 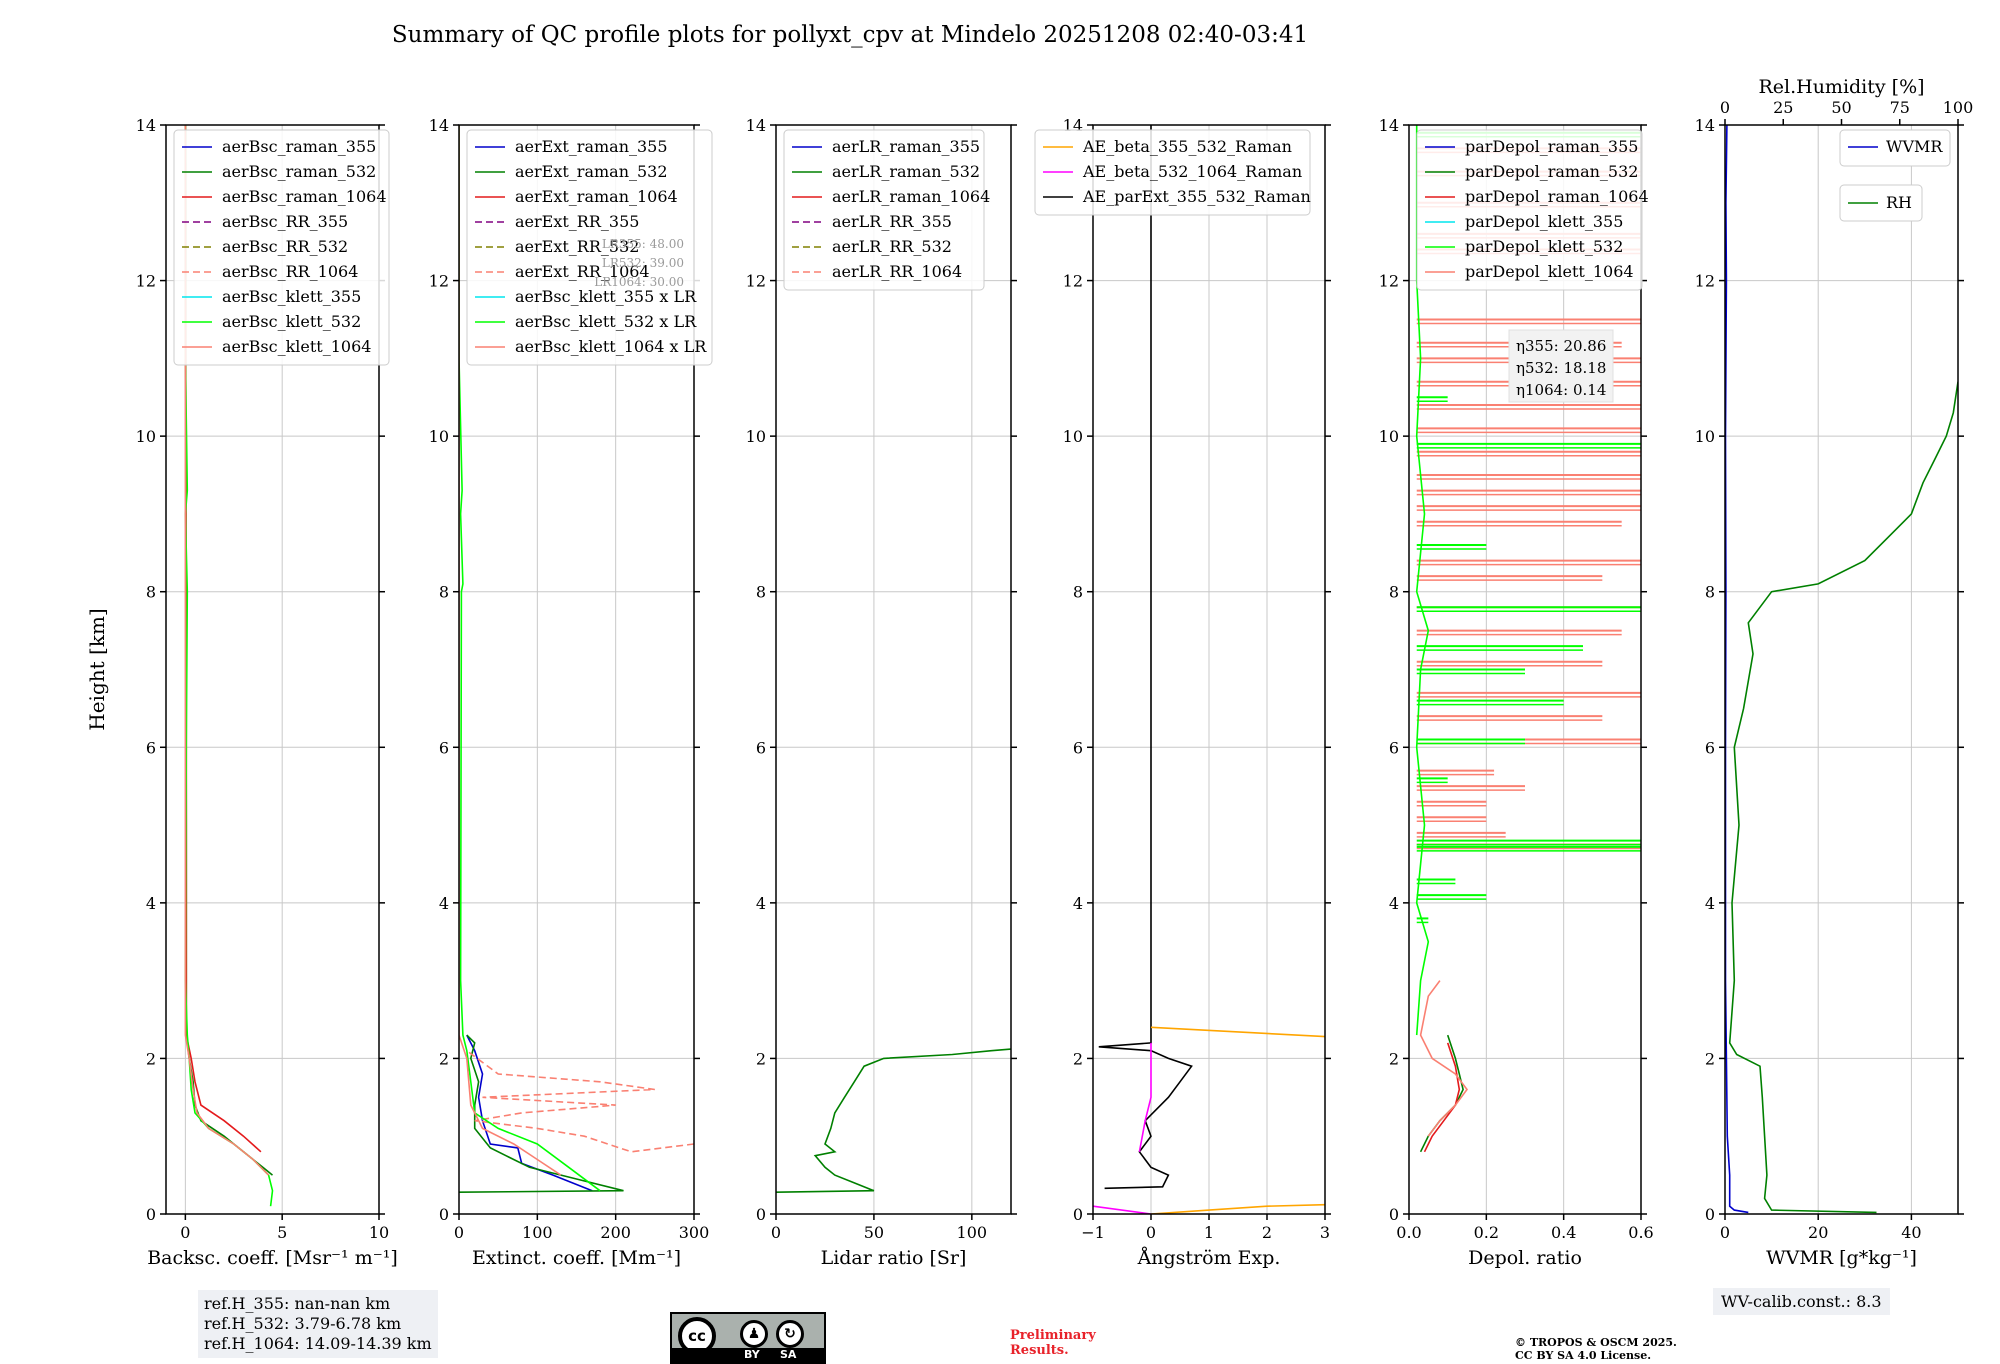 What do you see at coordinates (1801, 1301) in the screenshot?
I see `wv-calibration-box: WV-calib.const.: 8.3` at bounding box center [1801, 1301].